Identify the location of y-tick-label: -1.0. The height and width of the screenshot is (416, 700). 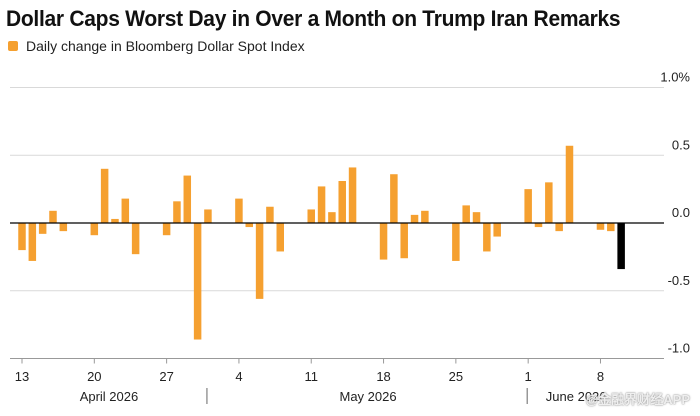
(679, 348).